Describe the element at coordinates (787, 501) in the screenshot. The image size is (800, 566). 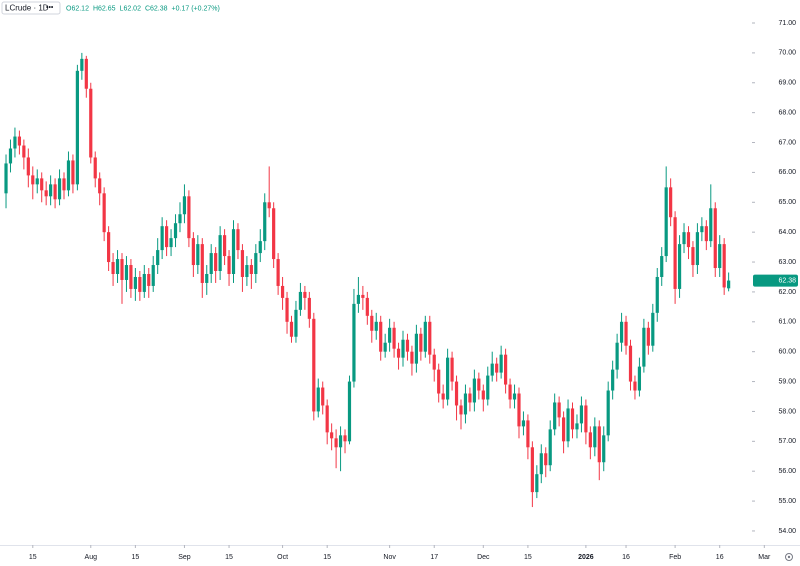
I see `y-tick-label: 55.00` at that location.